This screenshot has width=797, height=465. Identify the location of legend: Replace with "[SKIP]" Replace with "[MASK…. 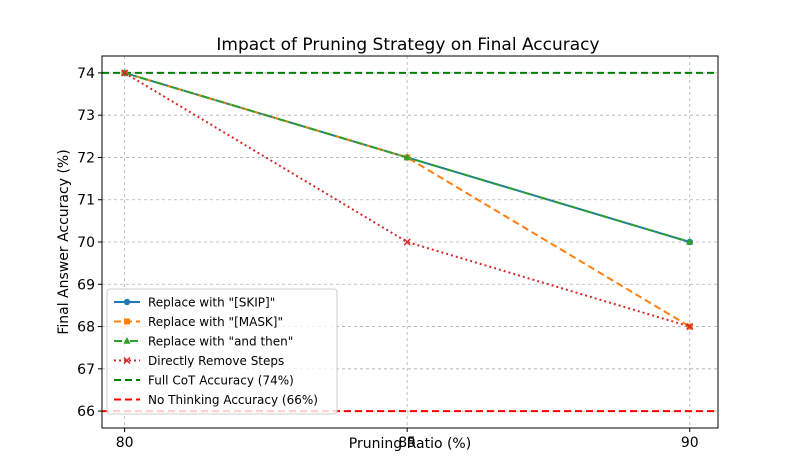
(222, 351).